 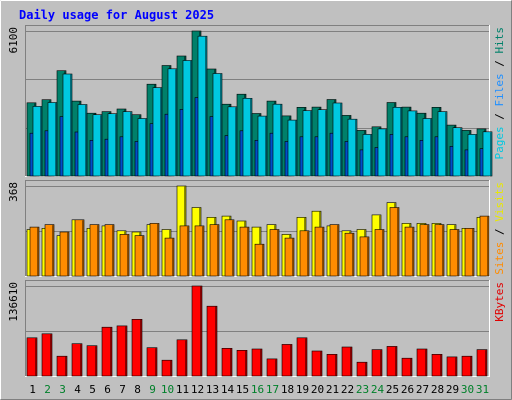 What do you see at coordinates (122, 389) in the screenshot?
I see `x-tick-label-7: 7` at bounding box center [122, 389].